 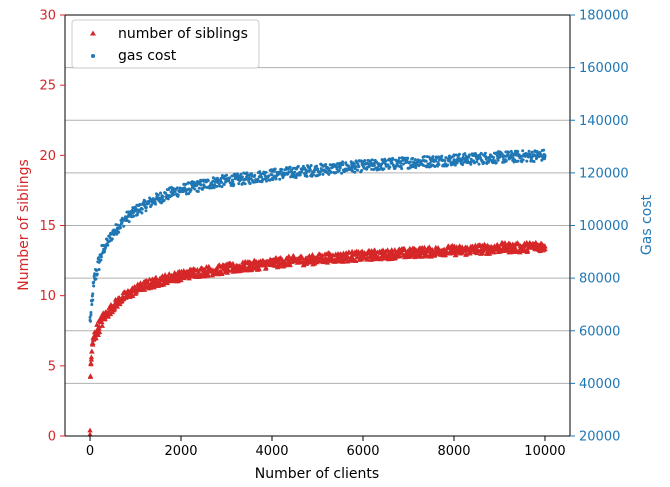 What do you see at coordinates (52, 437) in the screenshot?
I see `y-left-tick-label: 0` at bounding box center [52, 437].